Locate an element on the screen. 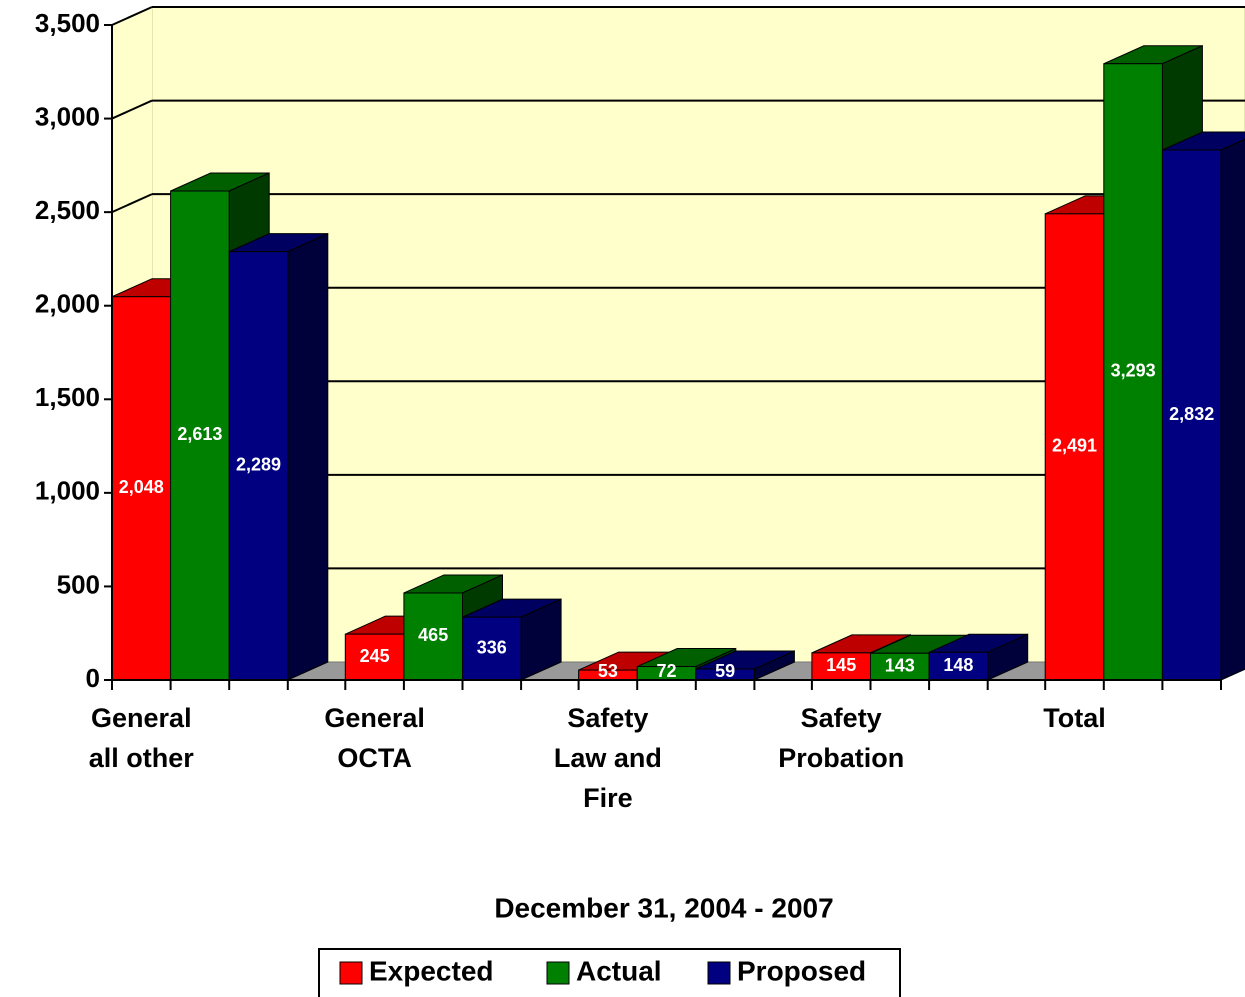  y-tick-label: 2,500 is located at coordinates (67, 210).